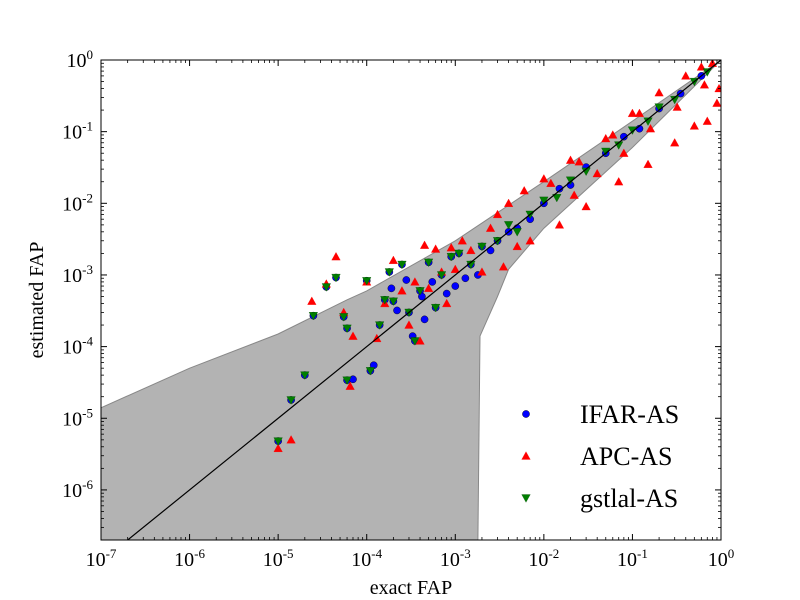 Image resolution: width=800 pixels, height=600 pixels. What do you see at coordinates (101, 558) in the screenshot?
I see `x-tick-label: 10⁻⁷` at bounding box center [101, 558].